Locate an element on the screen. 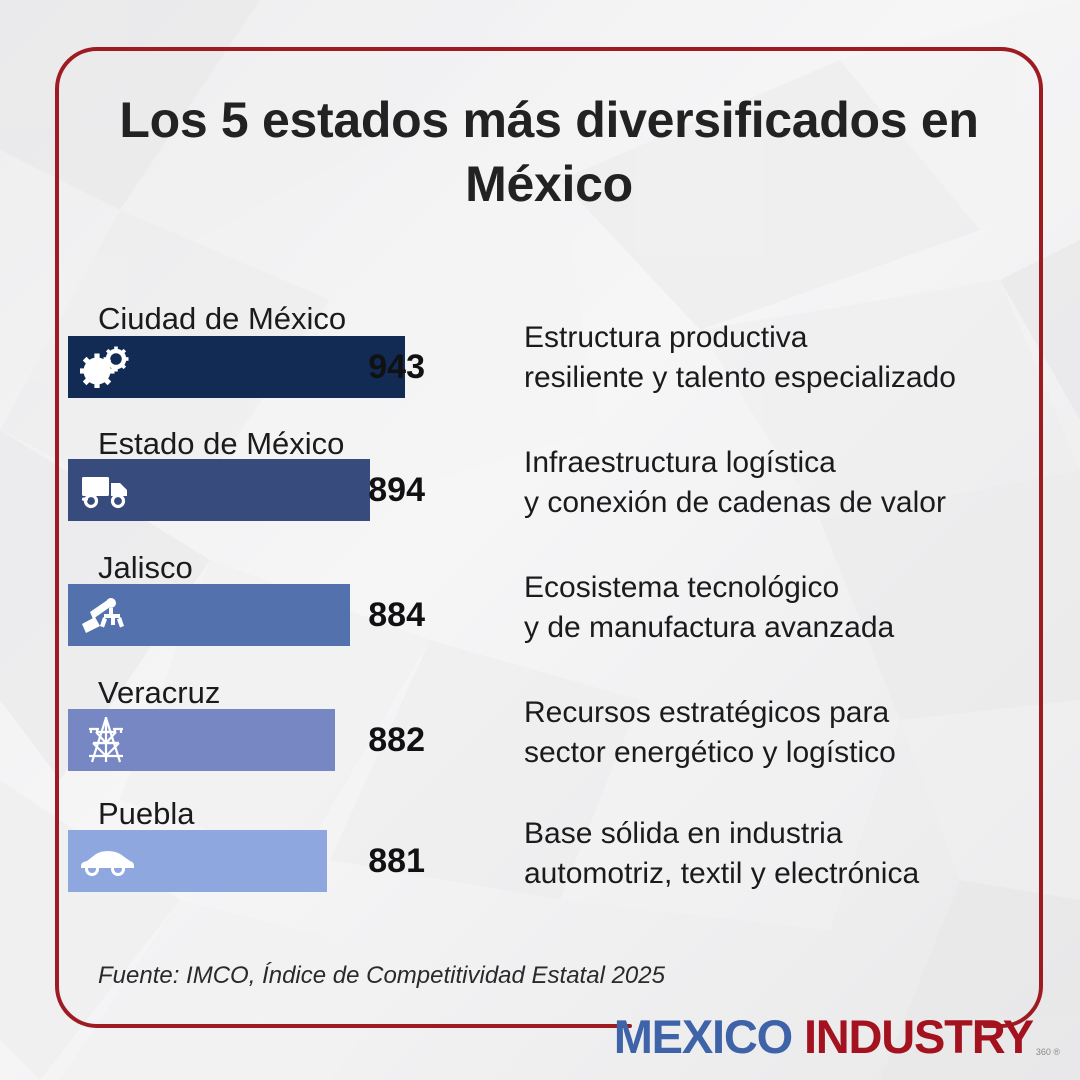 This screenshot has width=1080, height=1080. power-tower-icon is located at coordinates (106, 740).